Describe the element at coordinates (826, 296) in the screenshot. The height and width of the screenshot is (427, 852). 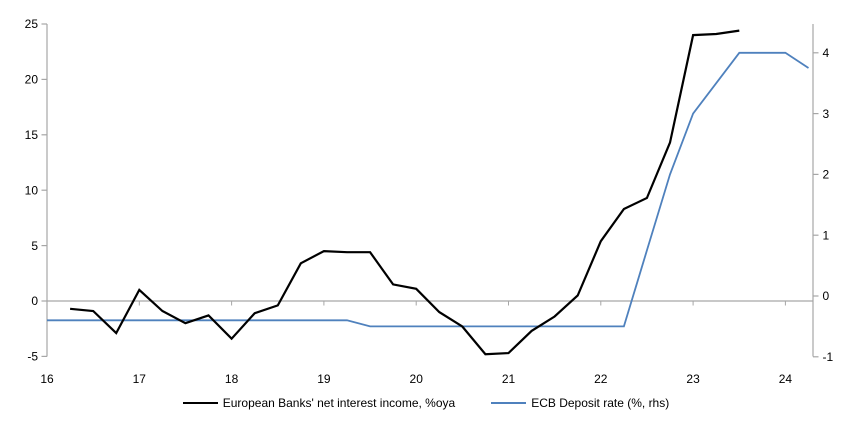
I see `right-axis-tick-label: 0` at that location.